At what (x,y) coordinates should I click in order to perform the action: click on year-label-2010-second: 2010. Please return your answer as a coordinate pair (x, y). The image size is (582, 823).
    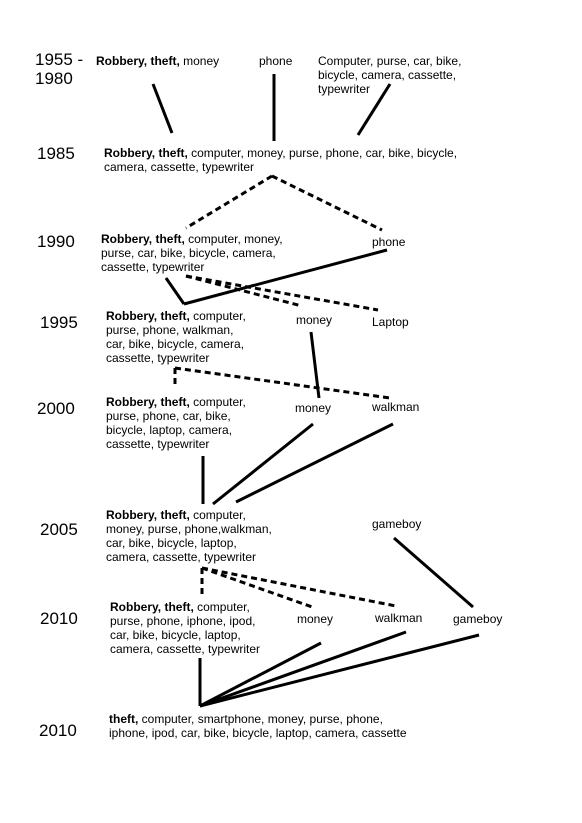
    Looking at the image, I should click on (58, 730).